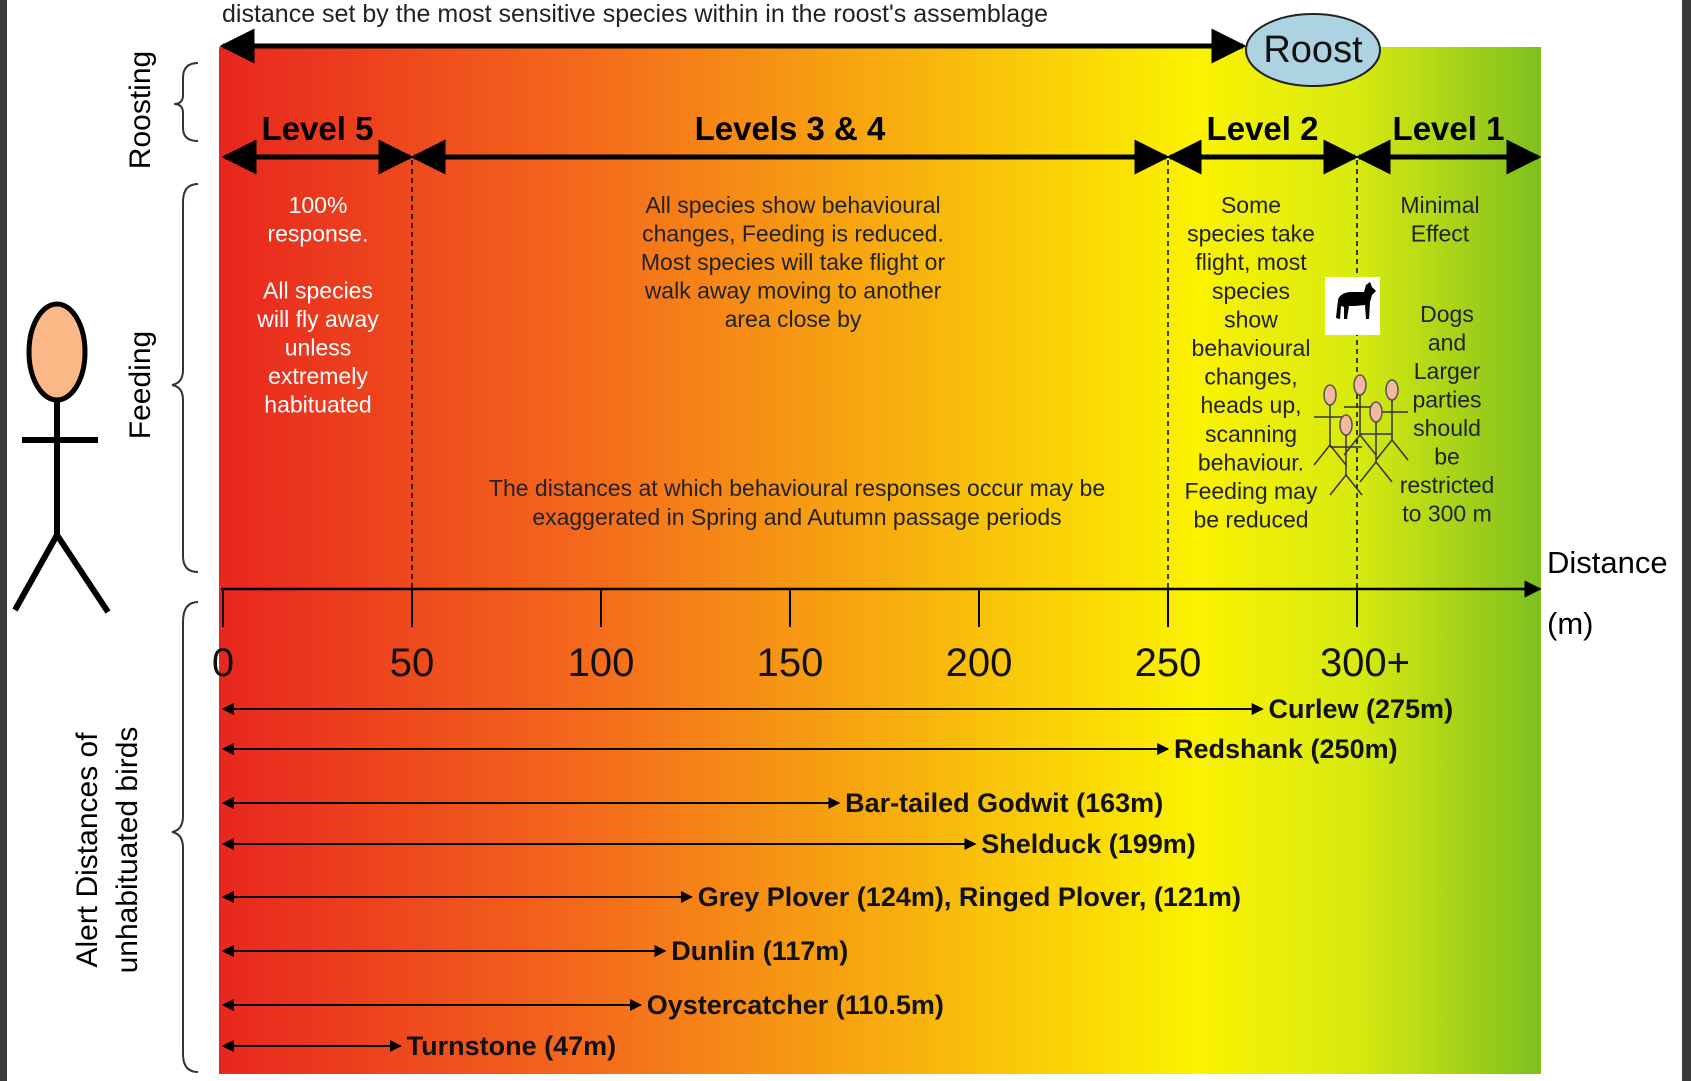  I want to click on group-of-people-icon, so click(1361, 435).